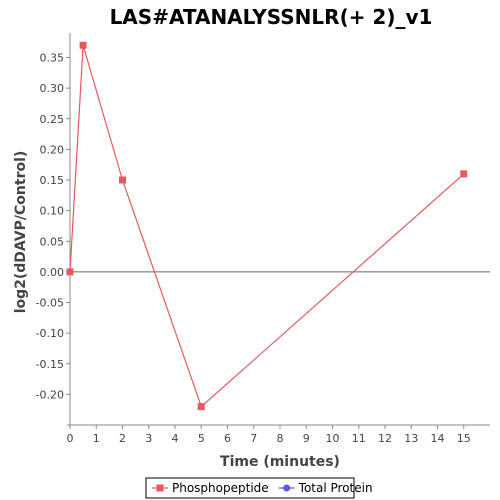 This screenshot has height=500, width=500. What do you see at coordinates (52, 180) in the screenshot?
I see `y-tick-label: 0.15` at bounding box center [52, 180].